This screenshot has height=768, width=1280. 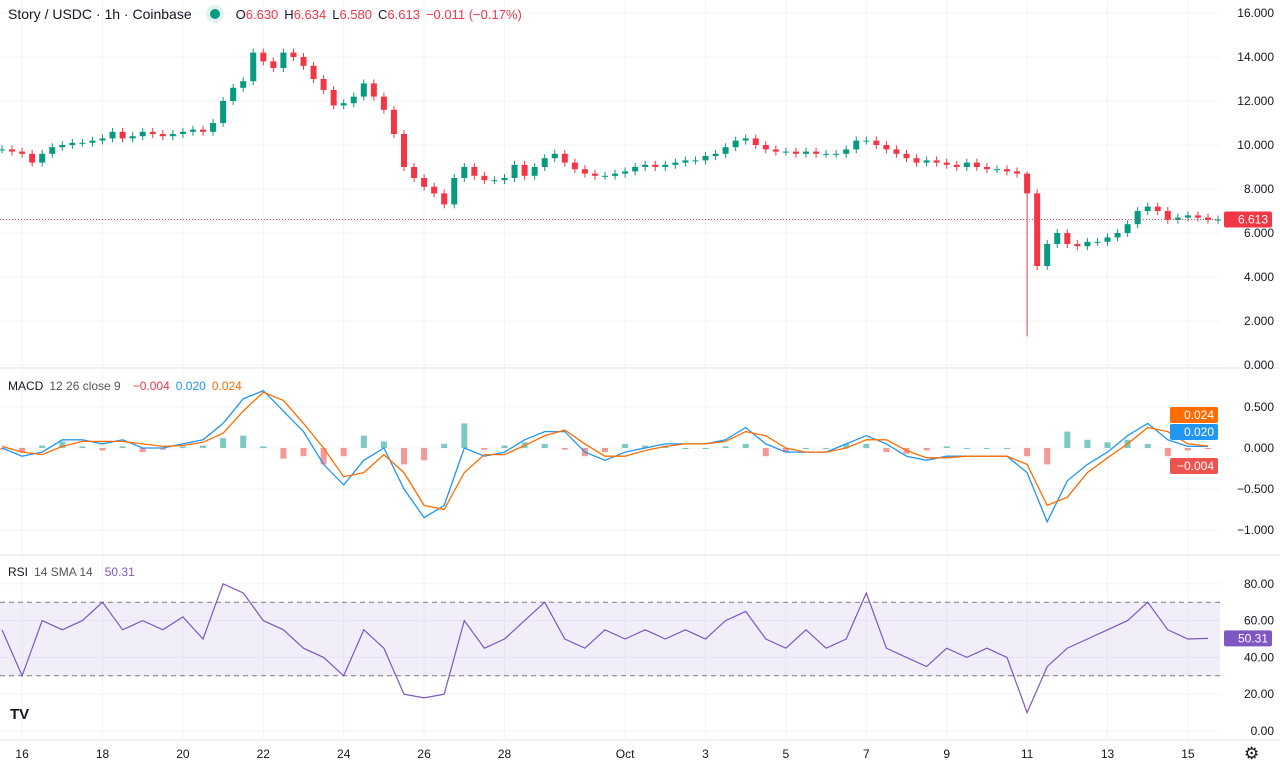 I want to click on x-tick-label: 11, so click(x=1027, y=754).